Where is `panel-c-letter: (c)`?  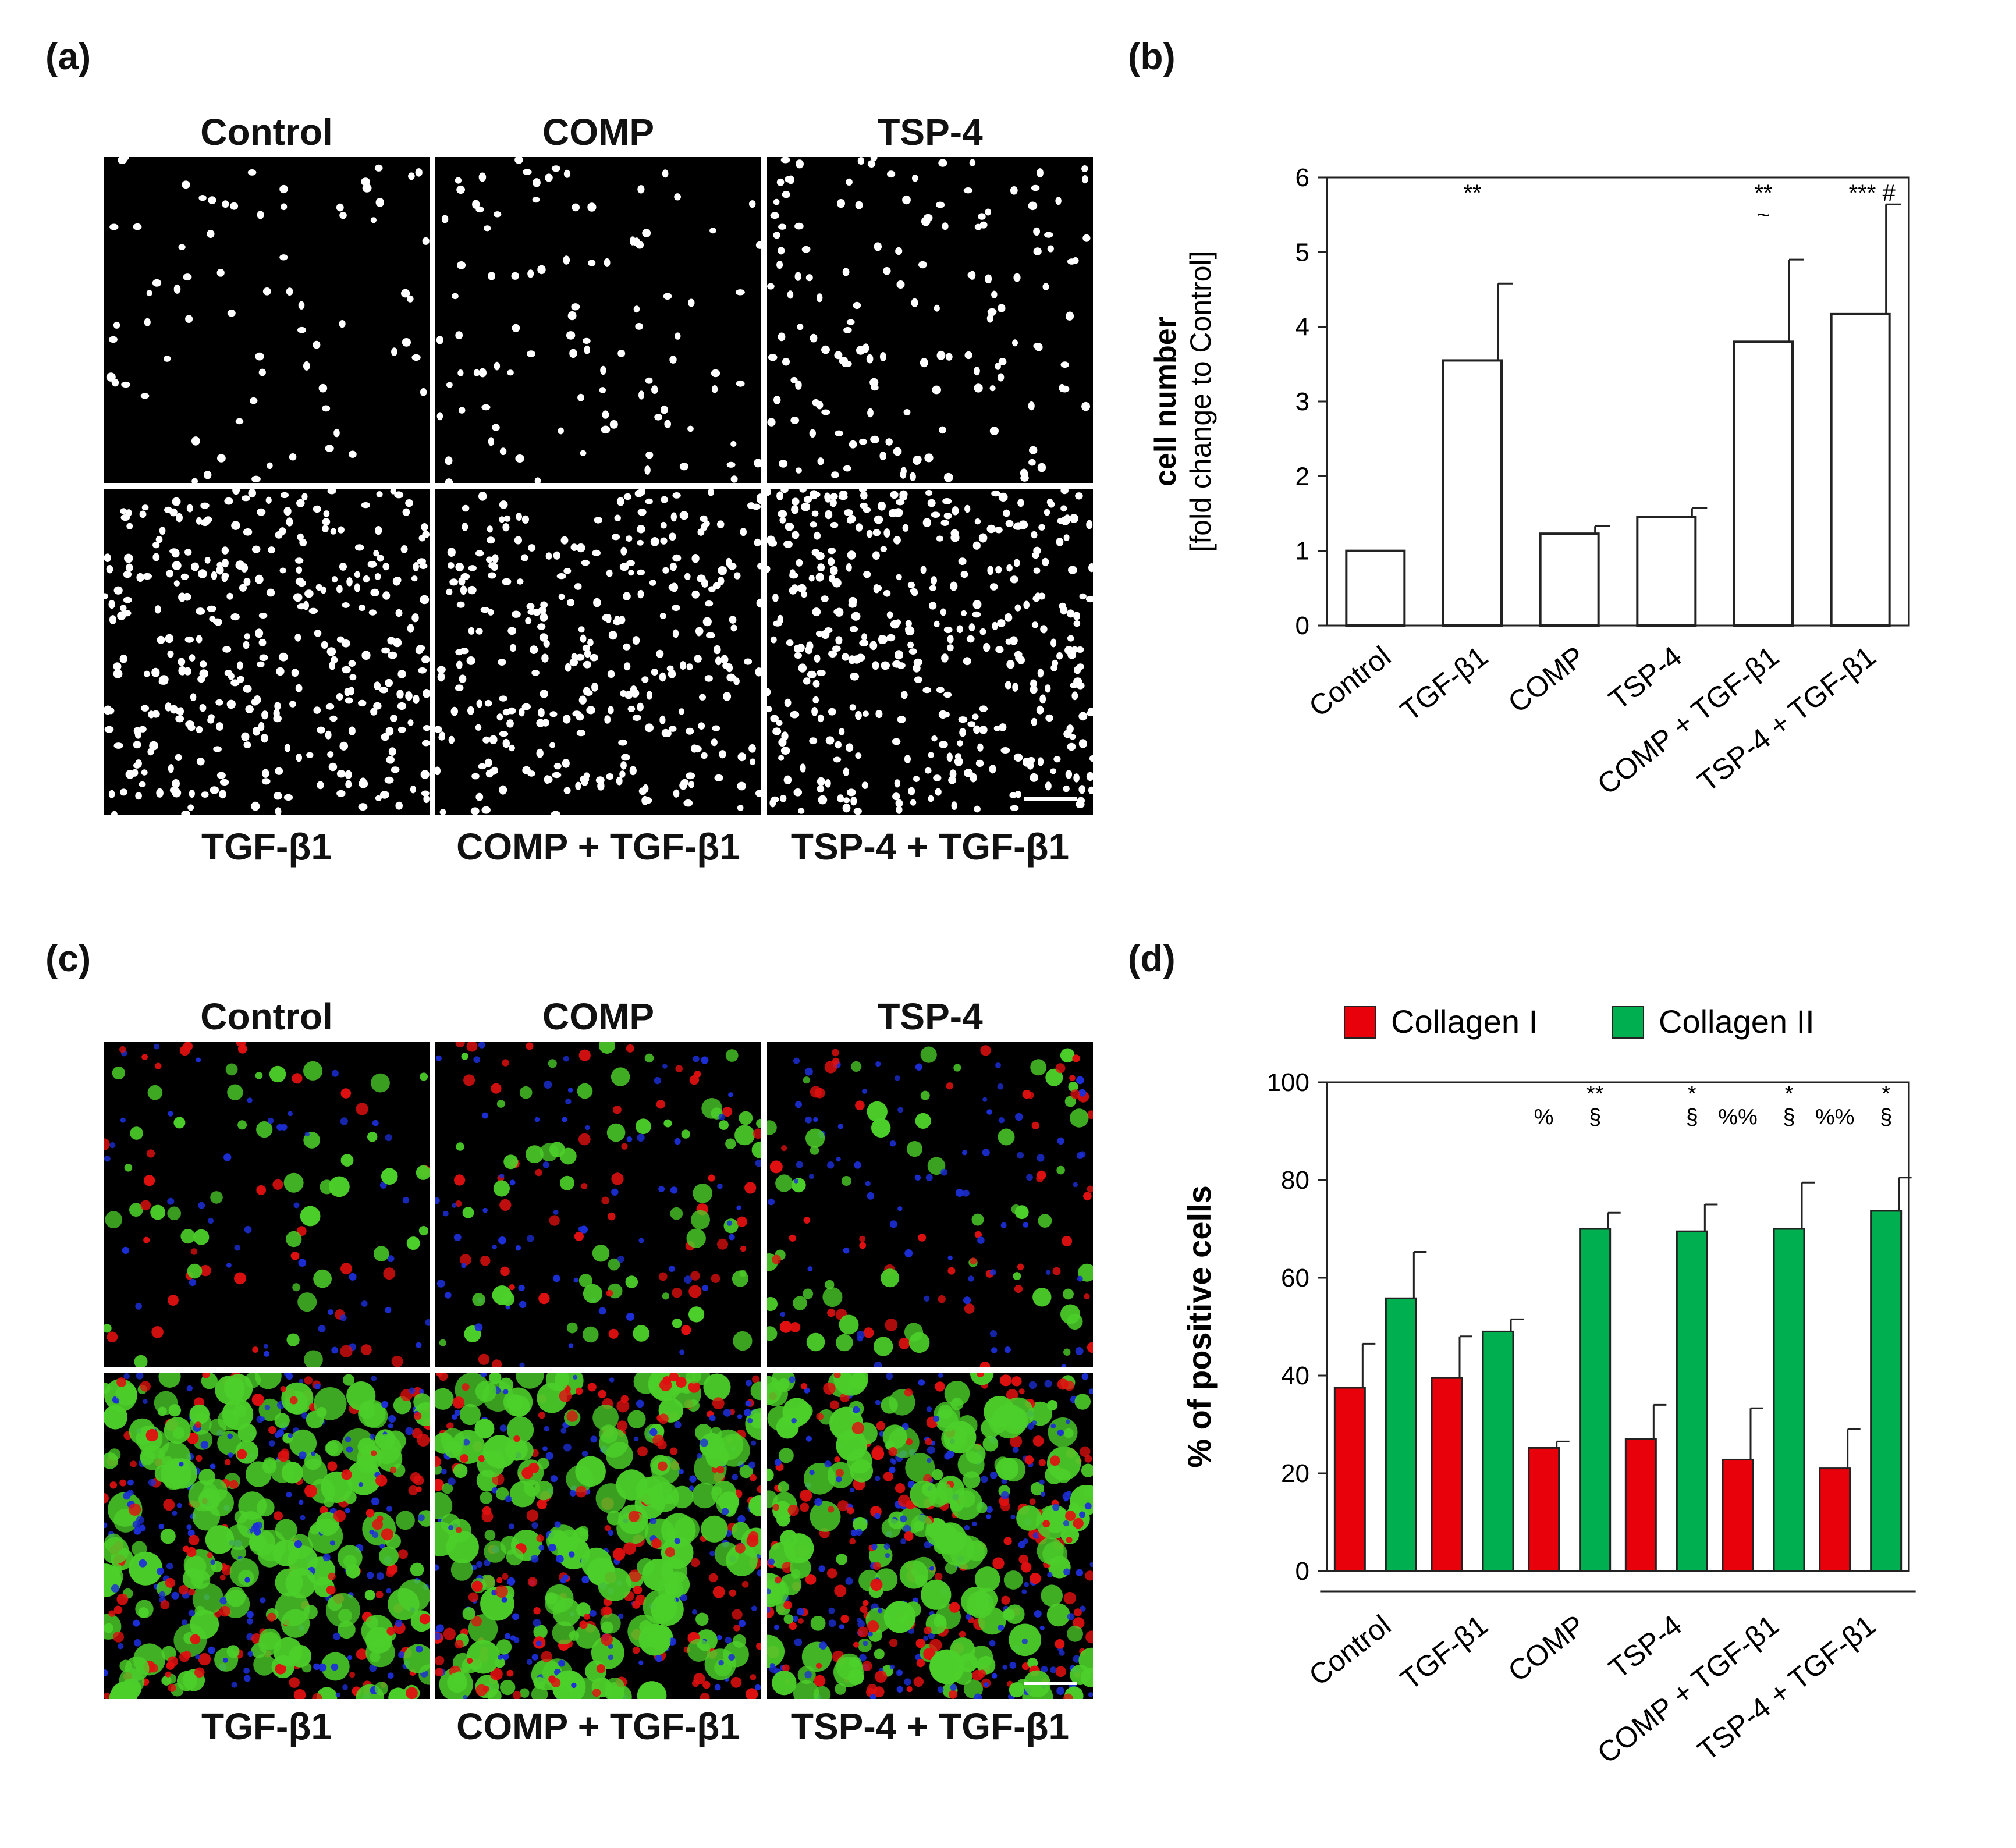 panel-c-letter: (c) is located at coordinates (68, 958).